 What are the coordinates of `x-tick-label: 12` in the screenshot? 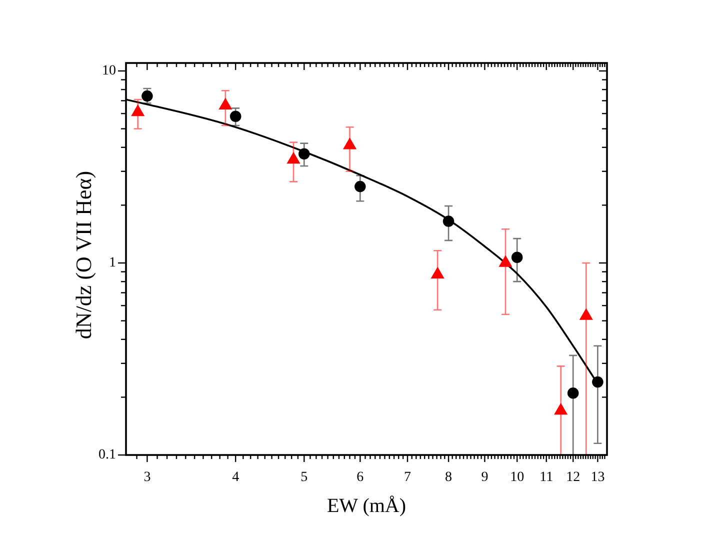 It's located at (573, 477).